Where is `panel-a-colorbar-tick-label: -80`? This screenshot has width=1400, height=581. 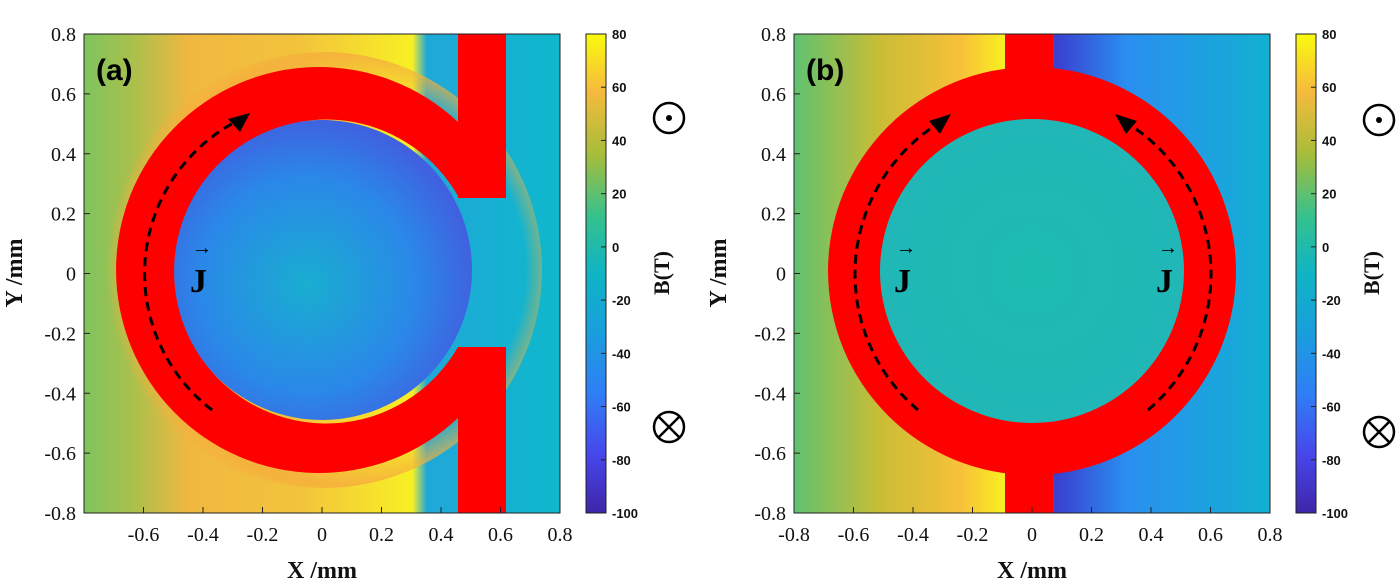
panel-a-colorbar-tick-label: -80 is located at coordinates (621, 460).